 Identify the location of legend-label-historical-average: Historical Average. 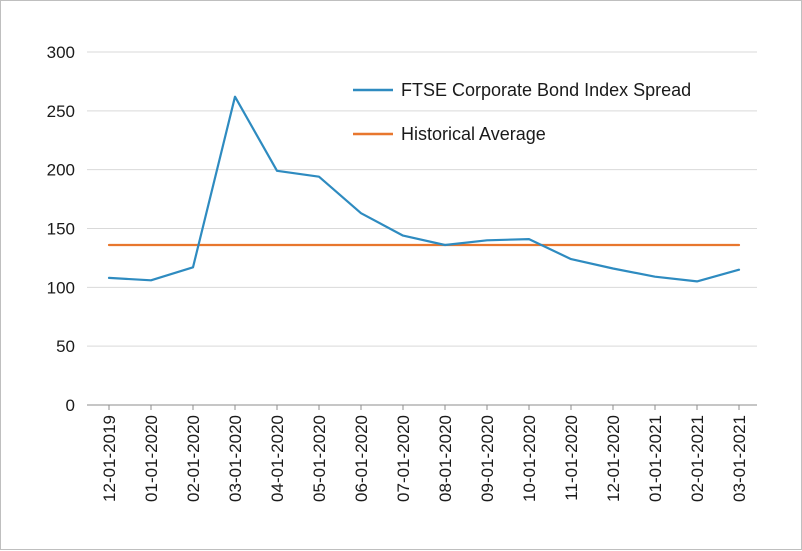
(473, 134).